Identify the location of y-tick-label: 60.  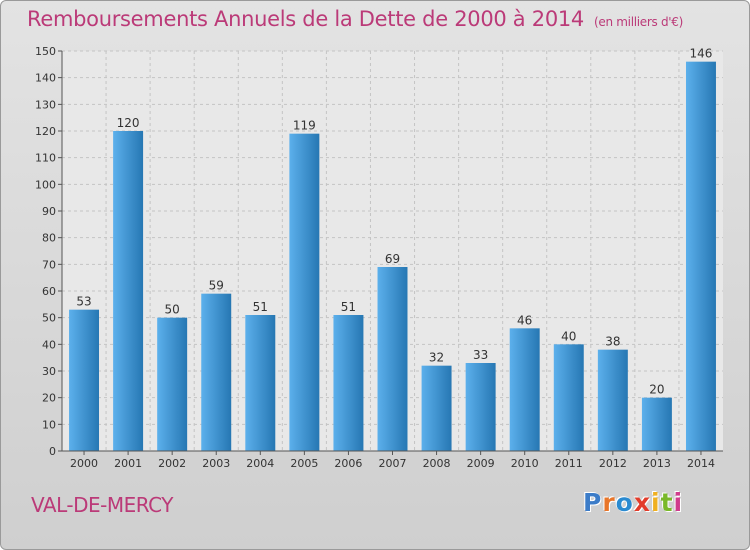
(49, 291).